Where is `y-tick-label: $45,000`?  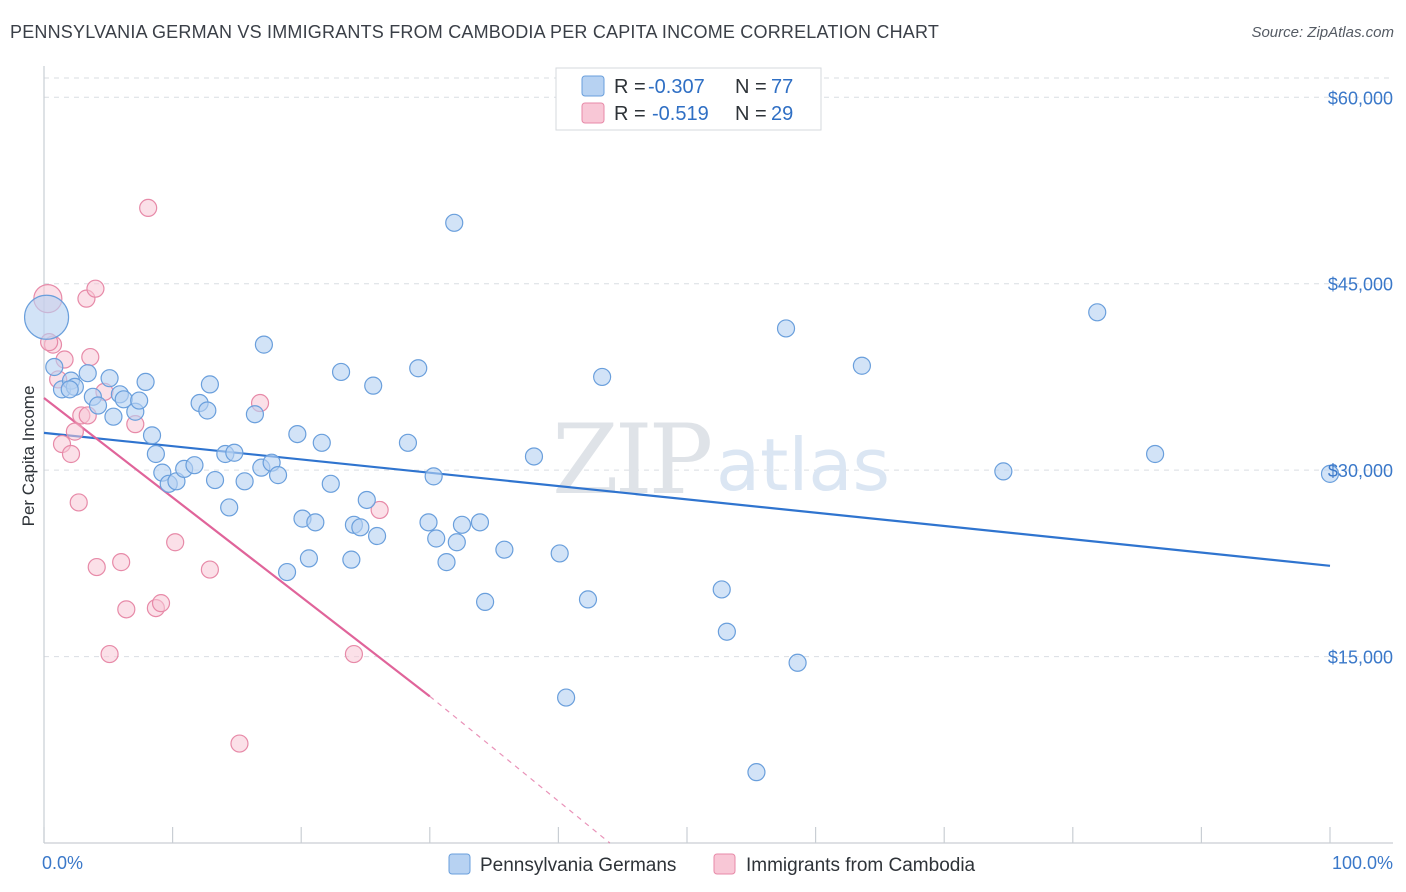
y-tick-label: $45,000 is located at coordinates (1360, 285).